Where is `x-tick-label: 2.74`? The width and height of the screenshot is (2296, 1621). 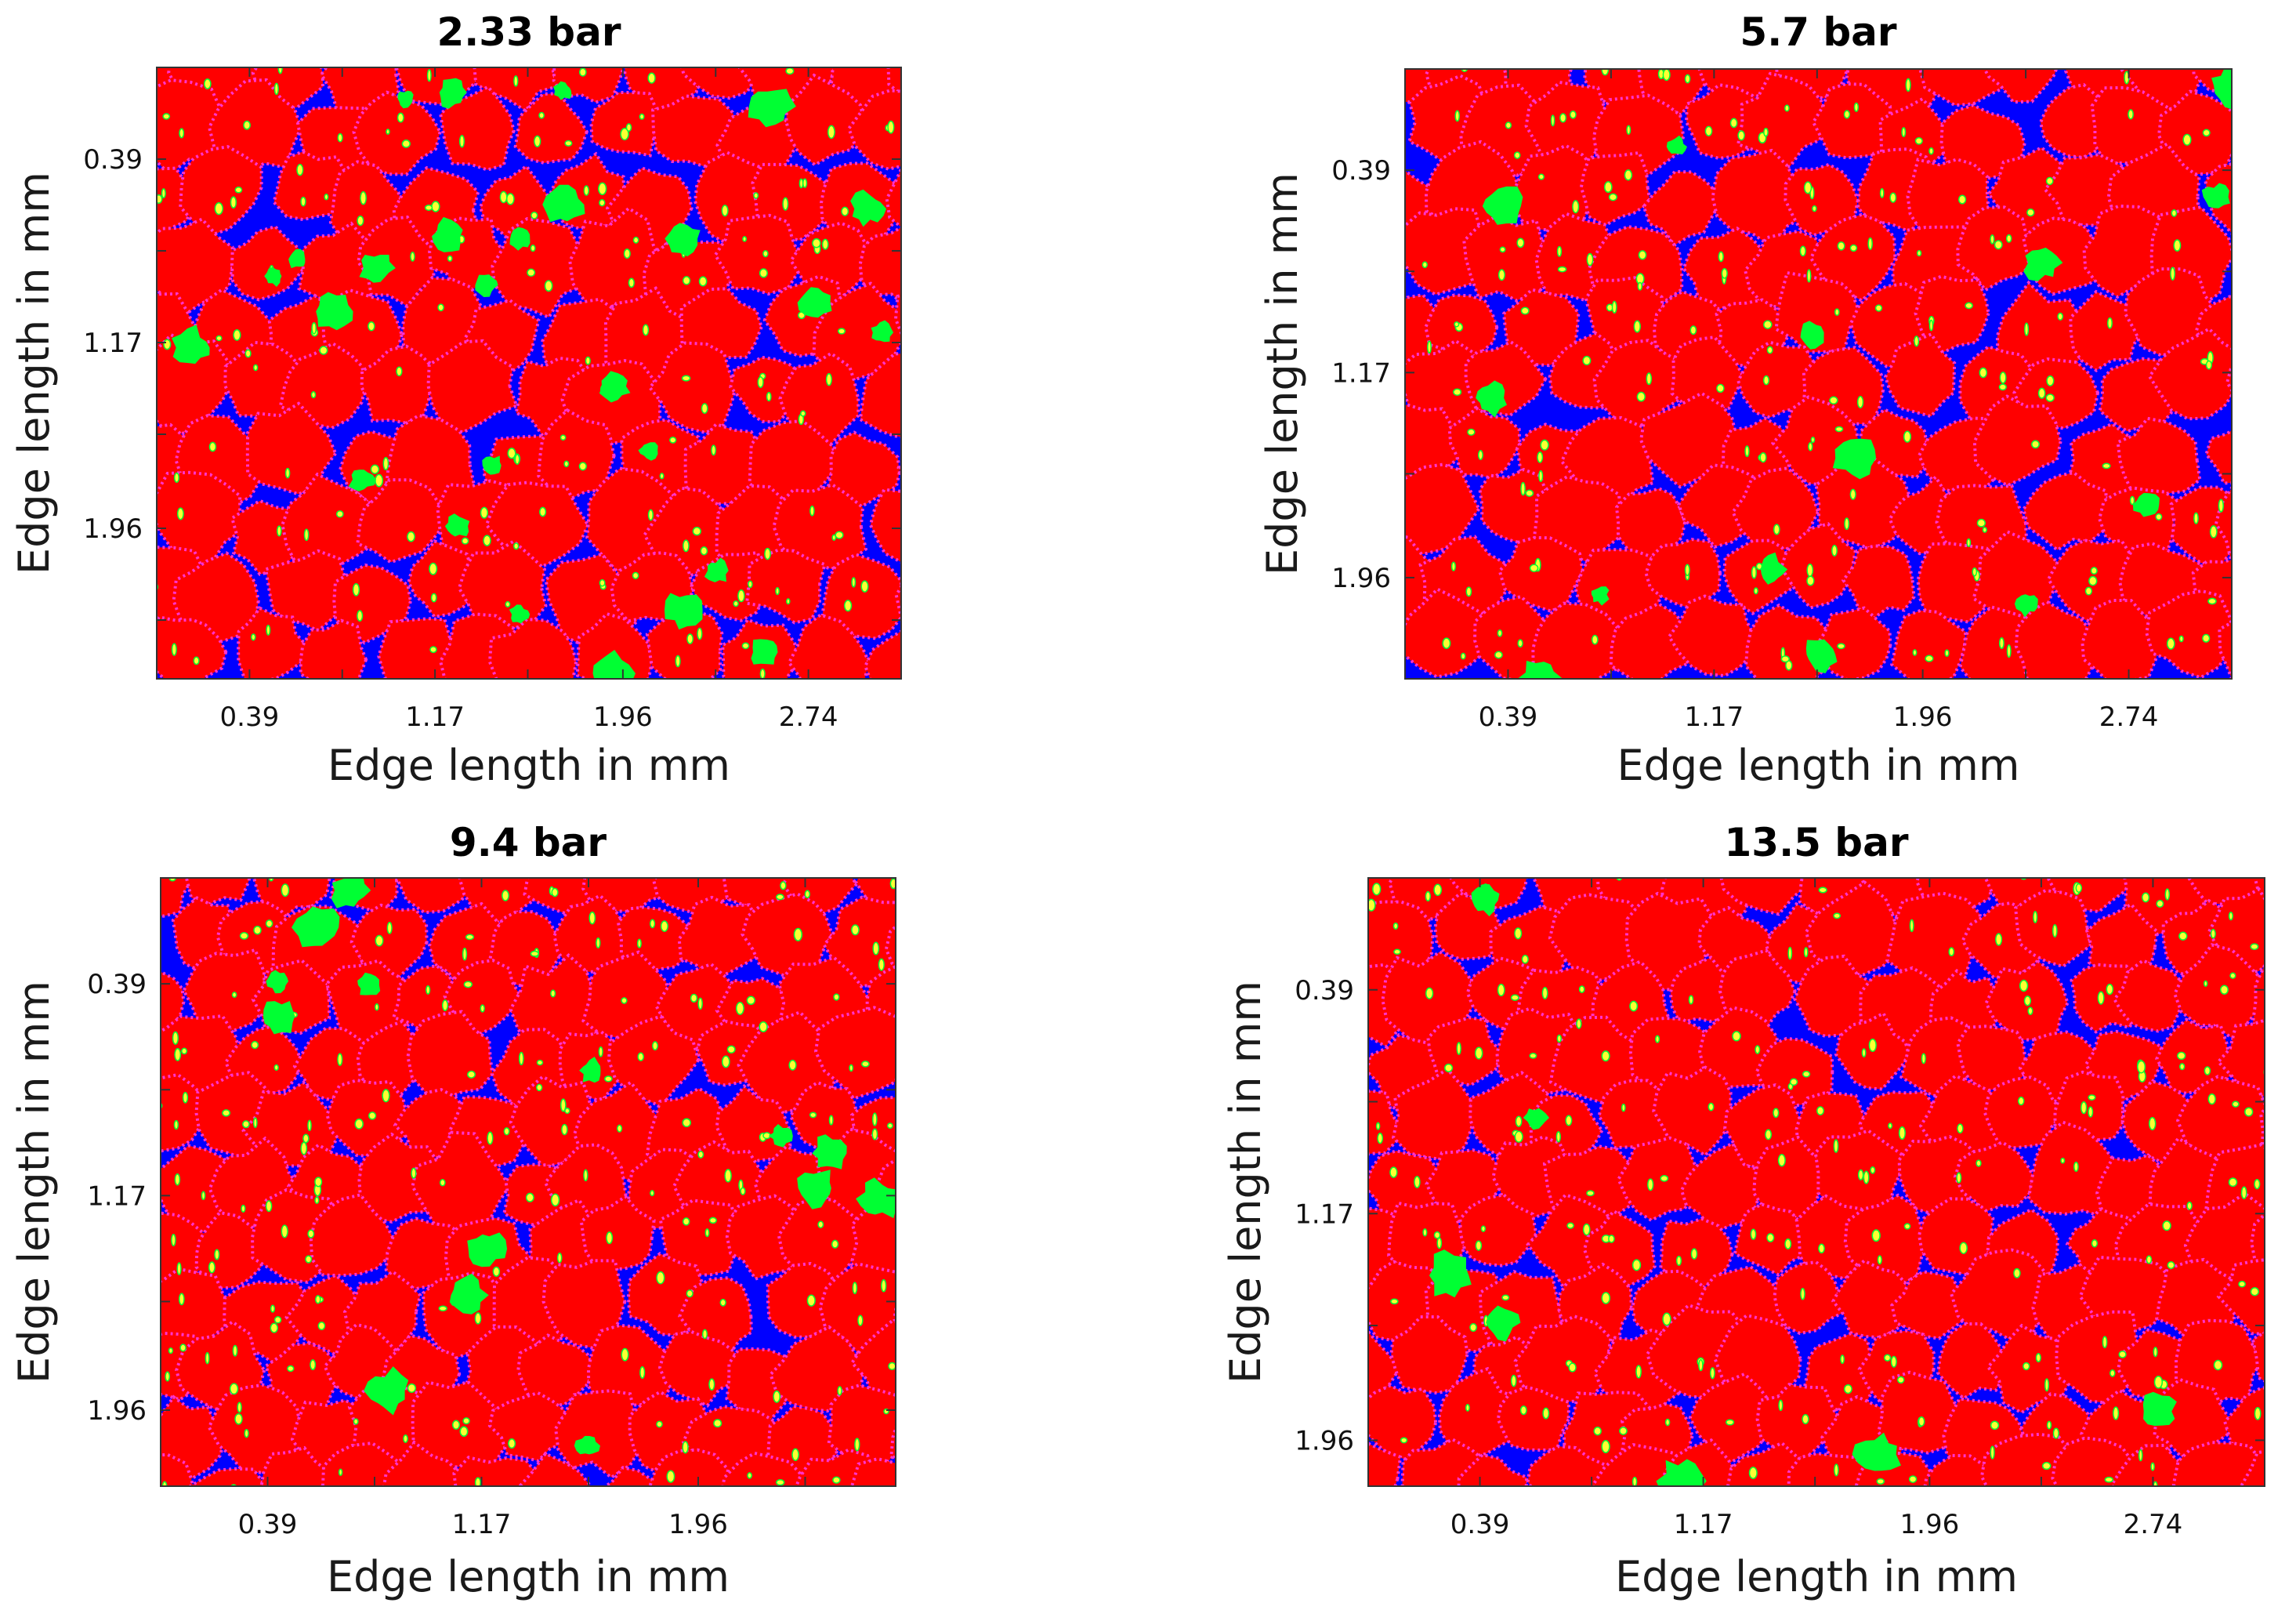 x-tick-label: 2.74 is located at coordinates (808, 718).